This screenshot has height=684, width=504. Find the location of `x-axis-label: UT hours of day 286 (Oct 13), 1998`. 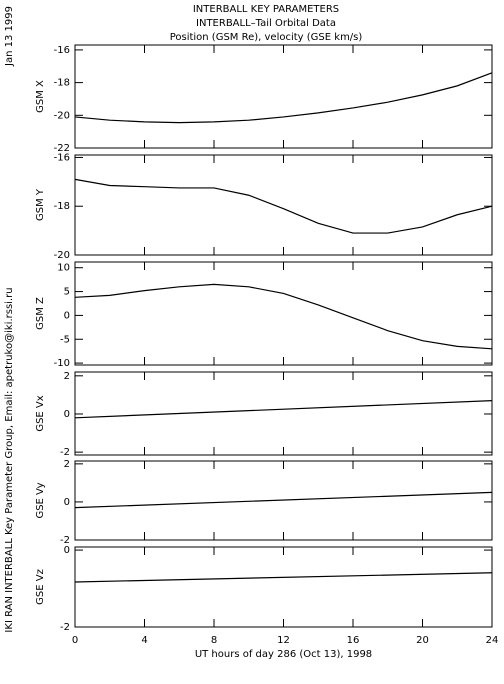

x-axis-label: UT hours of day 286 (Oct 13), 1998 is located at coordinates (283, 654).